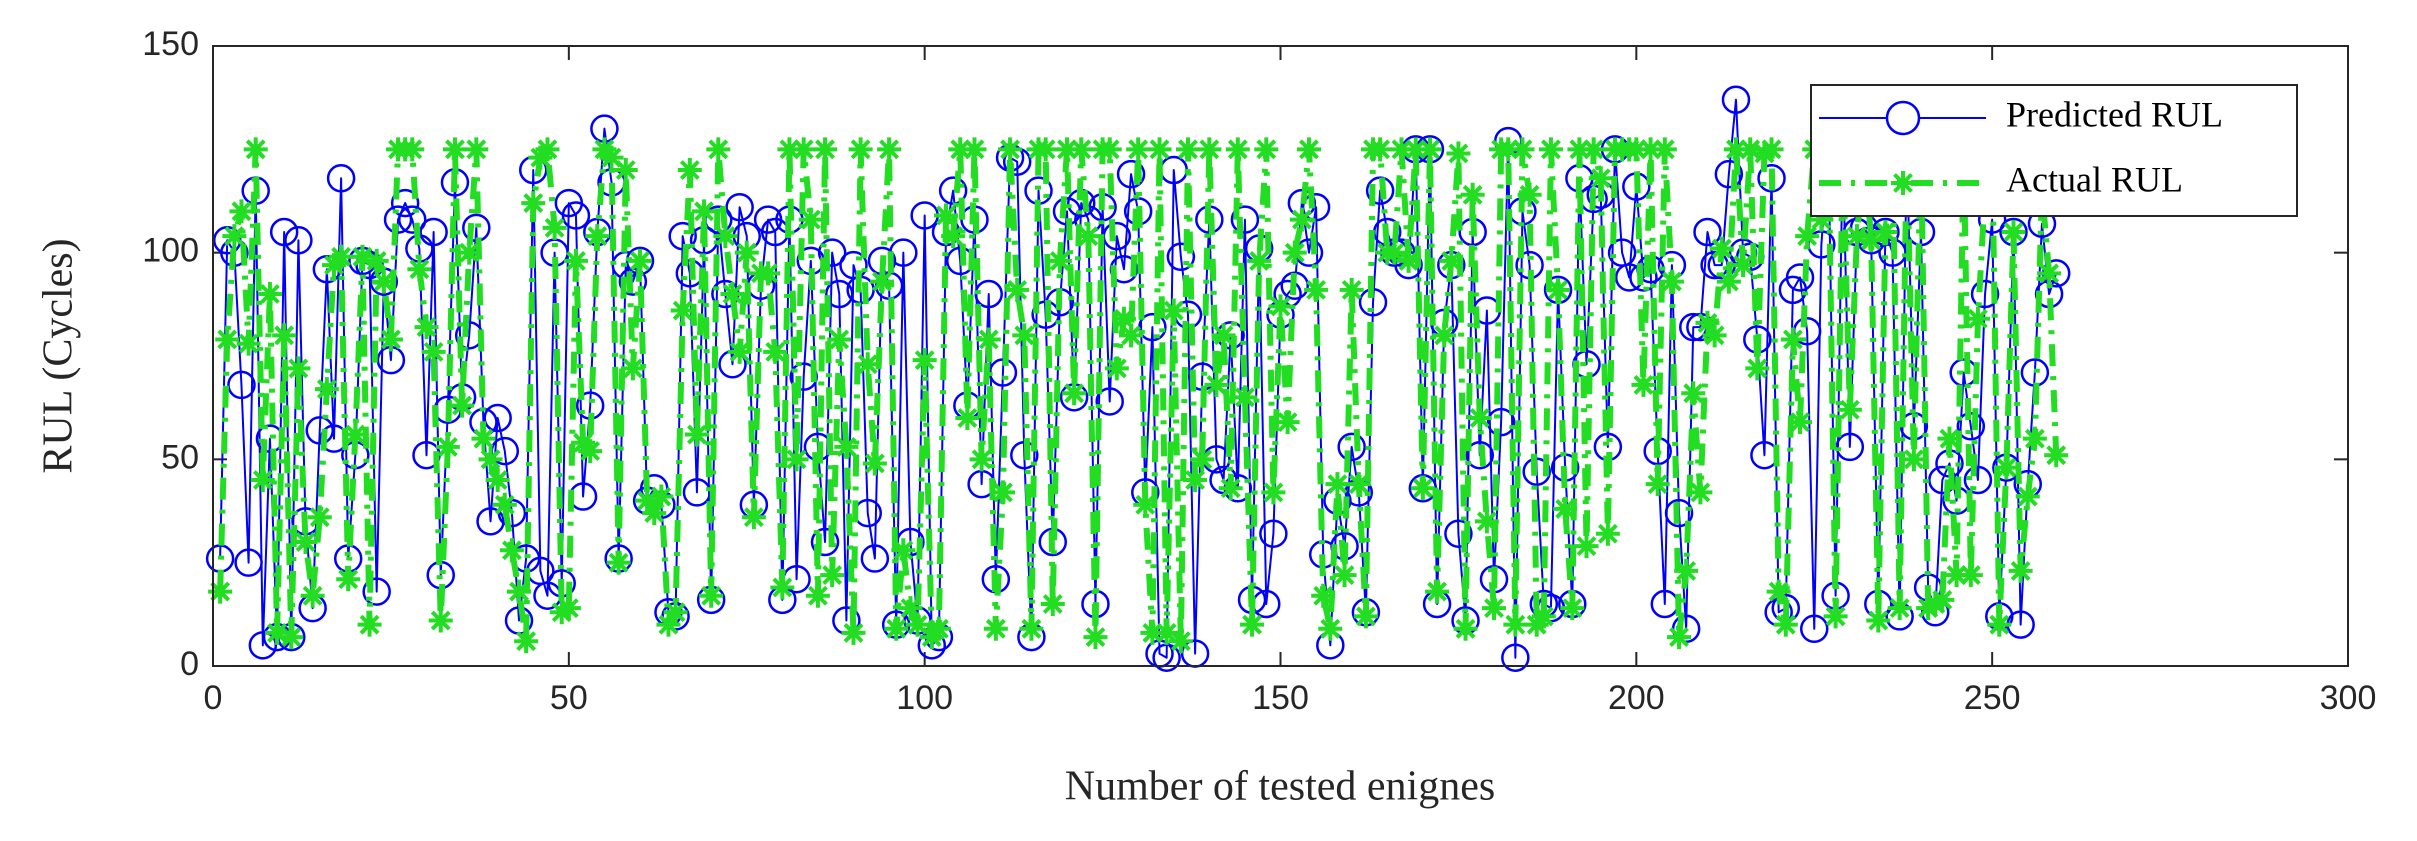  What do you see at coordinates (569, 698) in the screenshot?
I see `x-tick-label: 50` at bounding box center [569, 698].